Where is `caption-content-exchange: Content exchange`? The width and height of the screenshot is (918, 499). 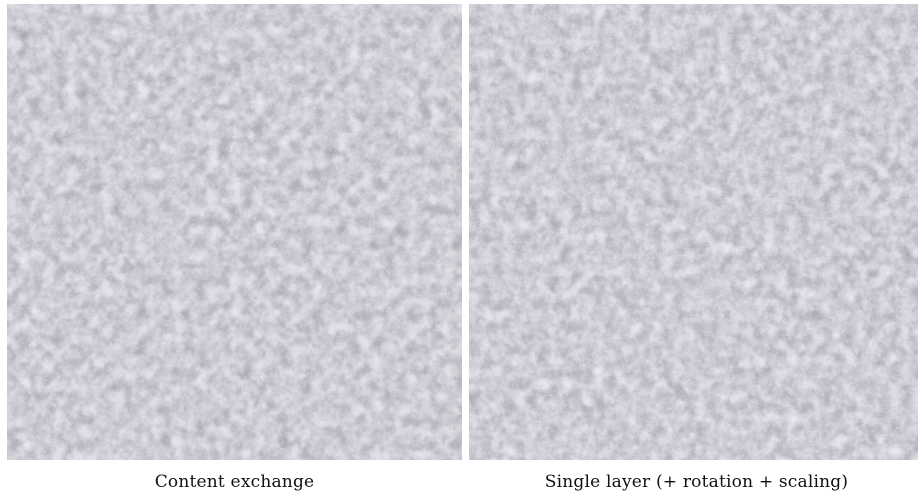
caption-content-exchange: Content exchange is located at coordinates (234, 482).